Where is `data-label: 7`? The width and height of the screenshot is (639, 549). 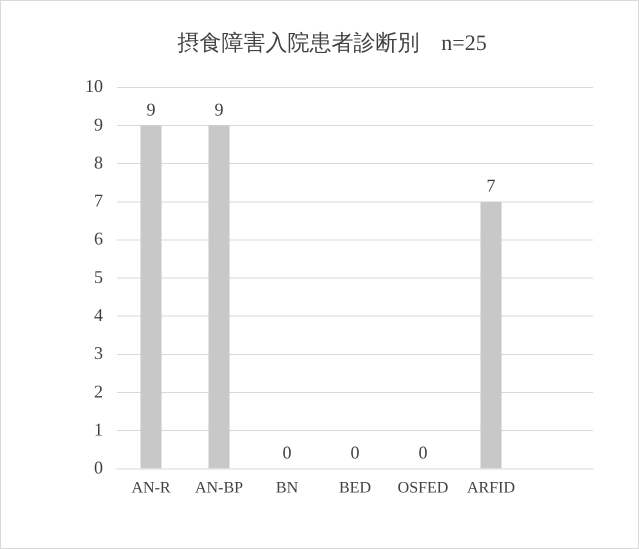 data-label: 7 is located at coordinates (491, 186).